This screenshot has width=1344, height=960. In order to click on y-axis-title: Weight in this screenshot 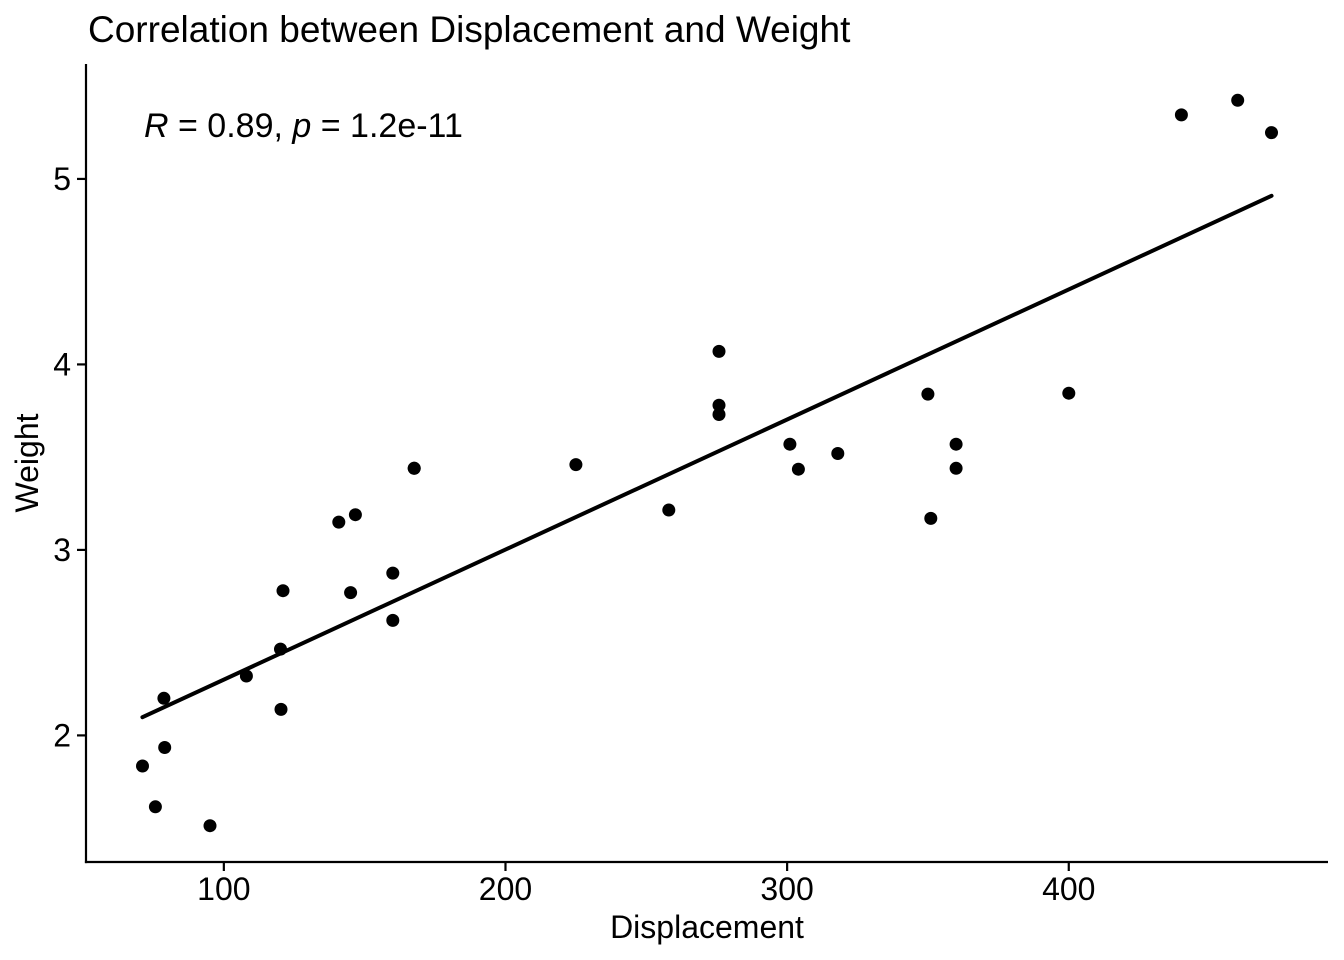, I will do `click(27, 462)`.